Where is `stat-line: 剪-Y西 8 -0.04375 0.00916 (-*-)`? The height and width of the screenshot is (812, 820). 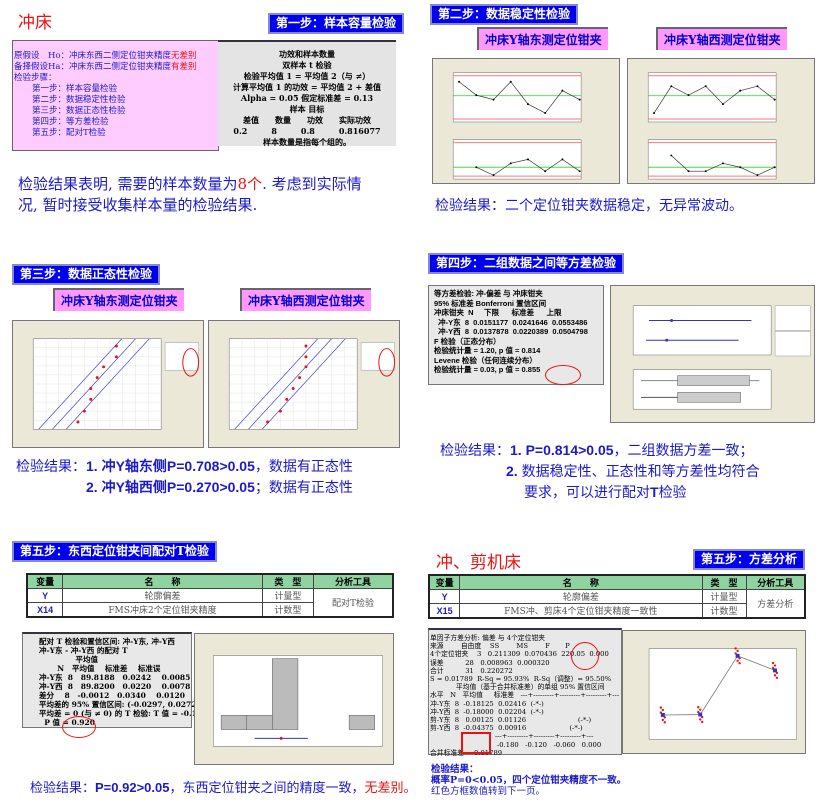 stat-line: 剪-Y西 8 -0.04375 0.00916 (-*-) is located at coordinates (506, 728).